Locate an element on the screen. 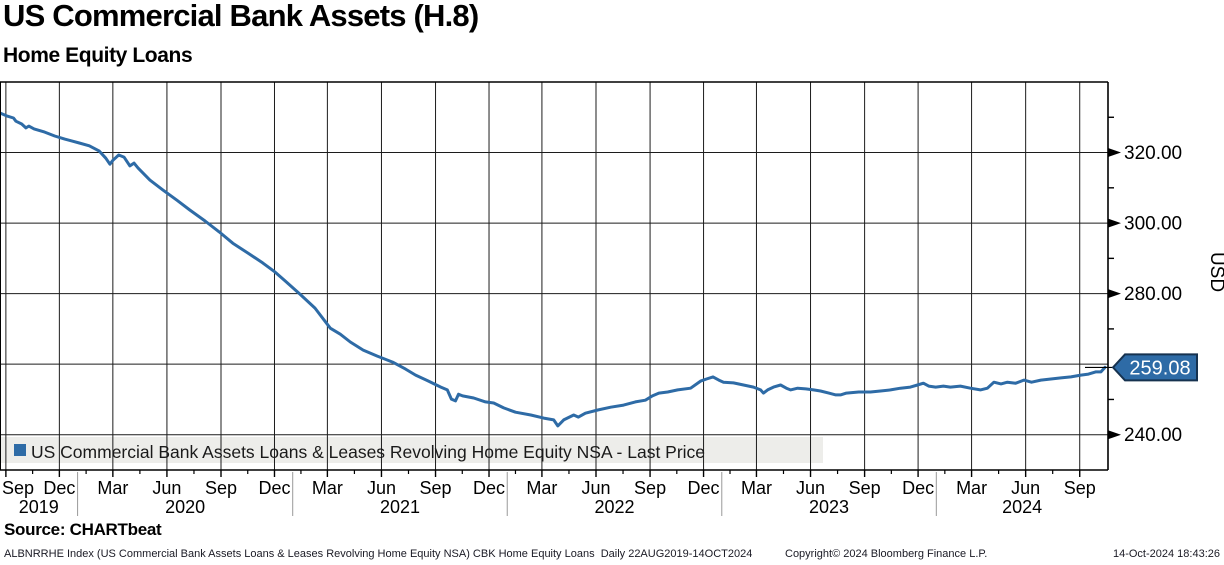 The image size is (1224, 565). y-tick-label: 320.00 is located at coordinates (1153, 153).